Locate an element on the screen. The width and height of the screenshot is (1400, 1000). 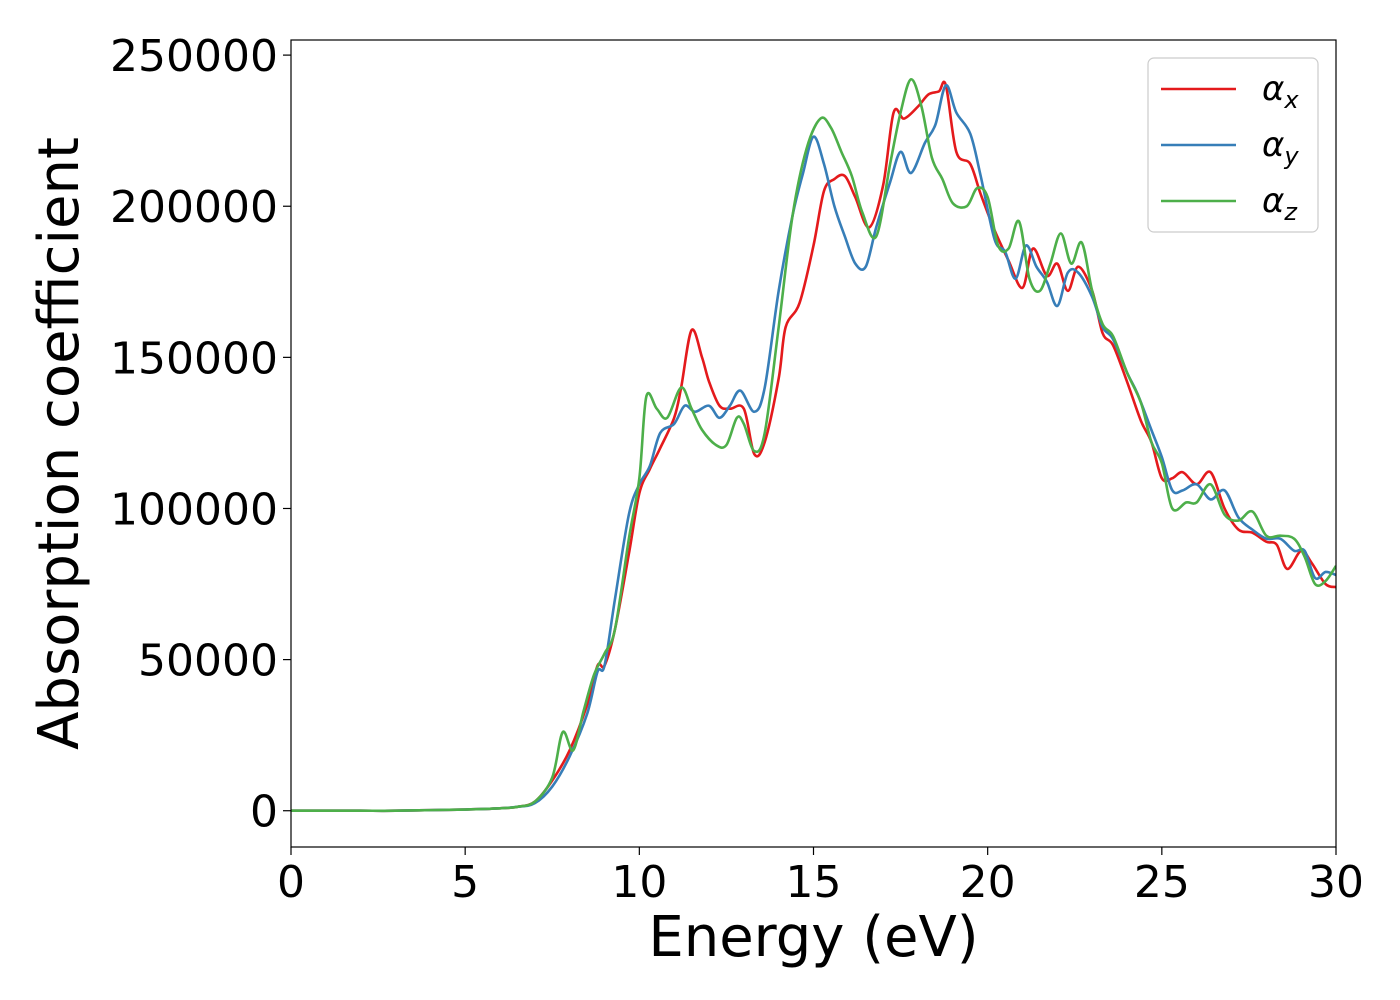
legend-label-x: αx is located at coordinates (1280, 91).